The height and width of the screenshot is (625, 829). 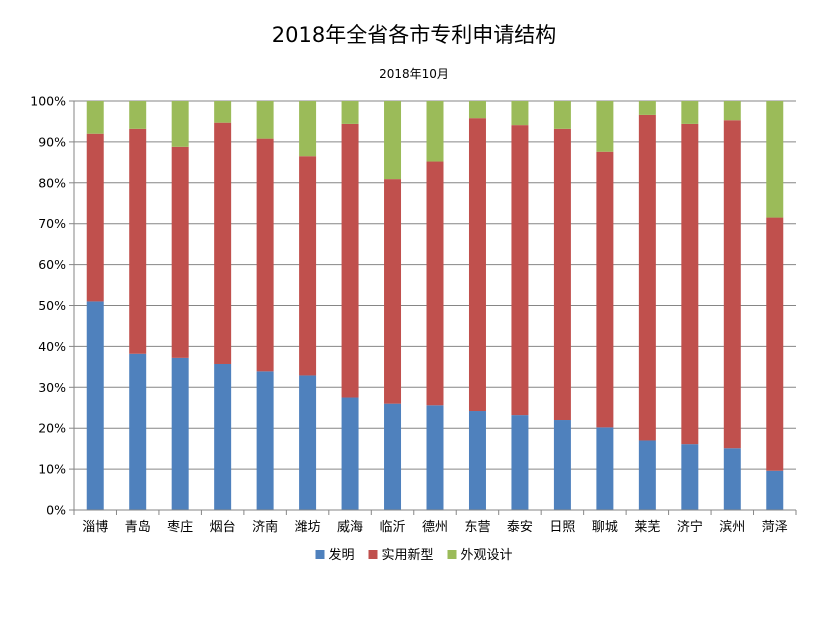 I want to click on legend-label: 发明, so click(x=342, y=555).